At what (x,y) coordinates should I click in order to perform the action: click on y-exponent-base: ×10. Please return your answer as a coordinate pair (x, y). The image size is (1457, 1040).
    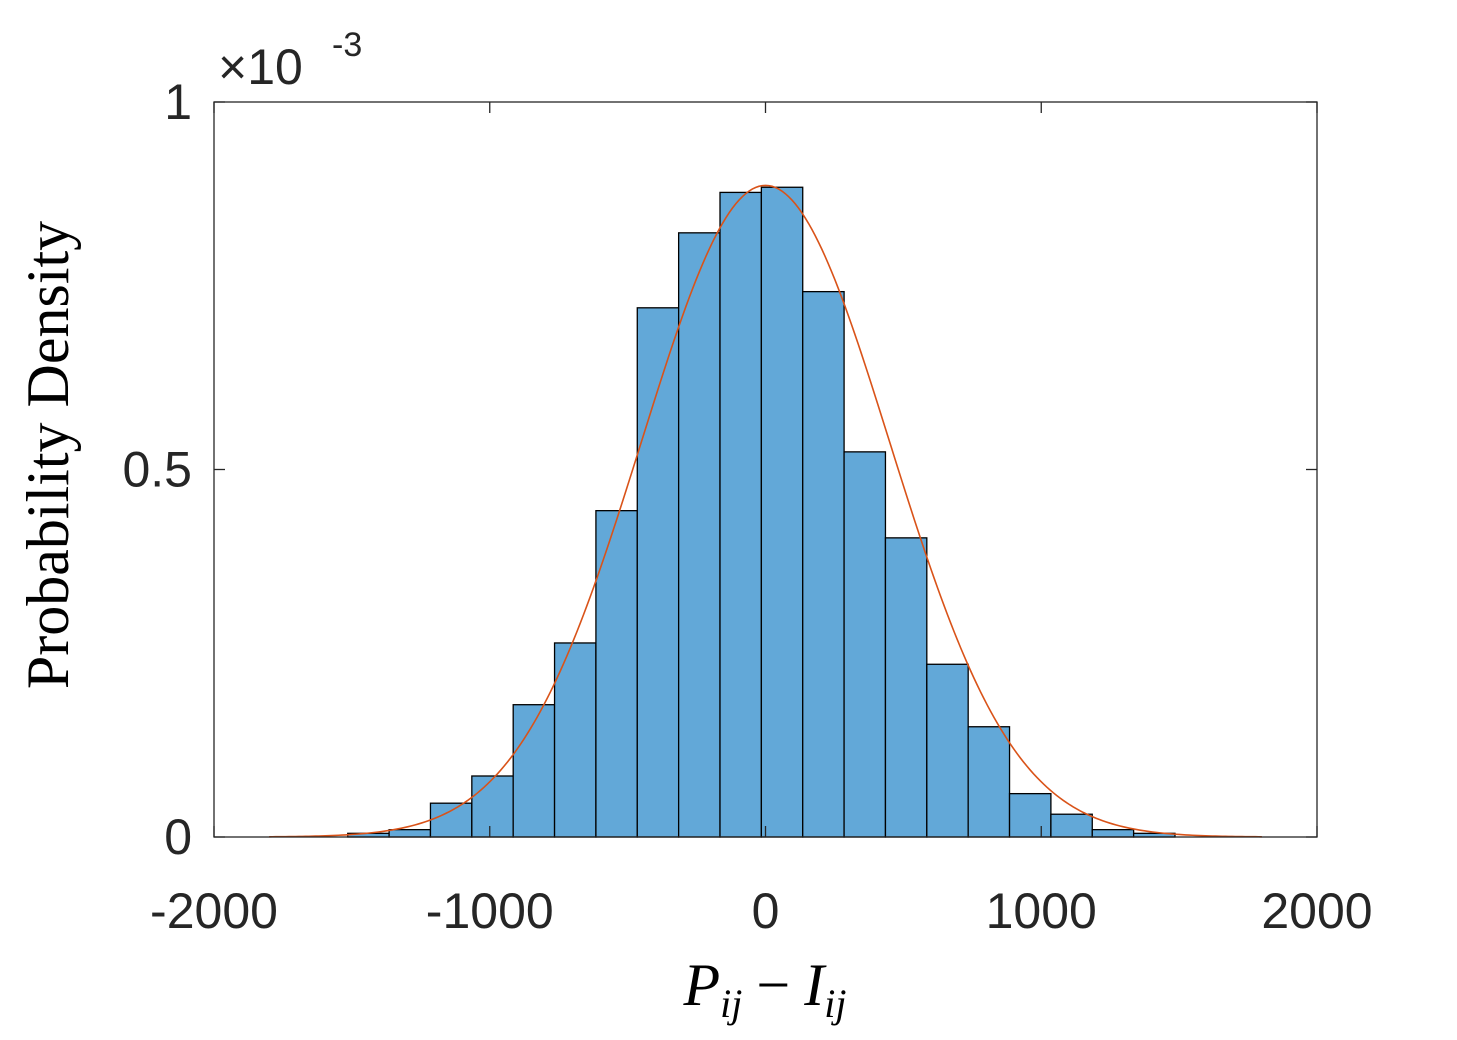
    Looking at the image, I should click on (260, 67).